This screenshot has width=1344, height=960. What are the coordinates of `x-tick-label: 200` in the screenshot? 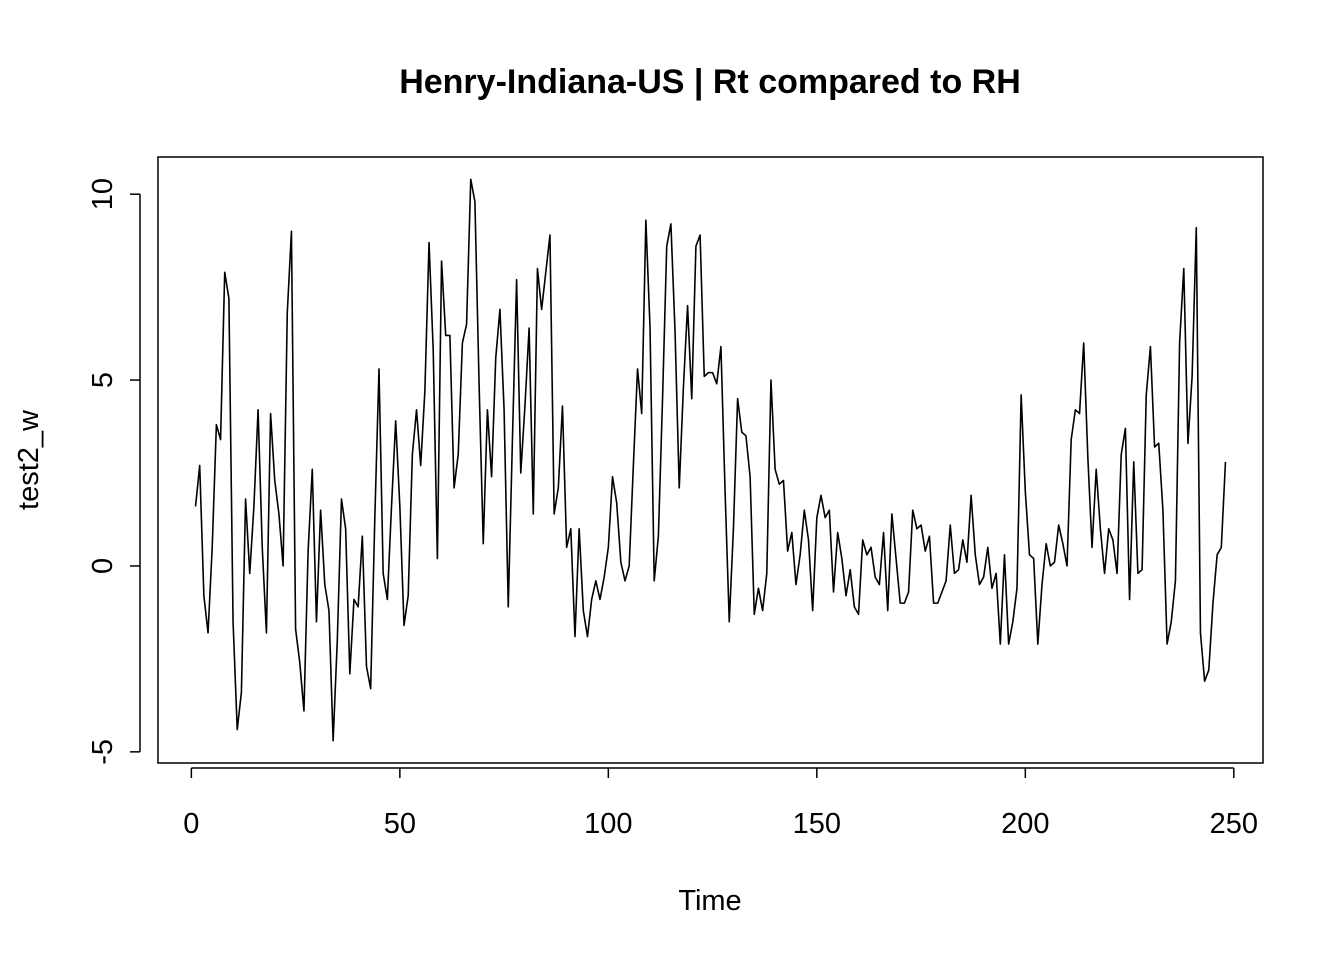 It's located at (1025, 824).